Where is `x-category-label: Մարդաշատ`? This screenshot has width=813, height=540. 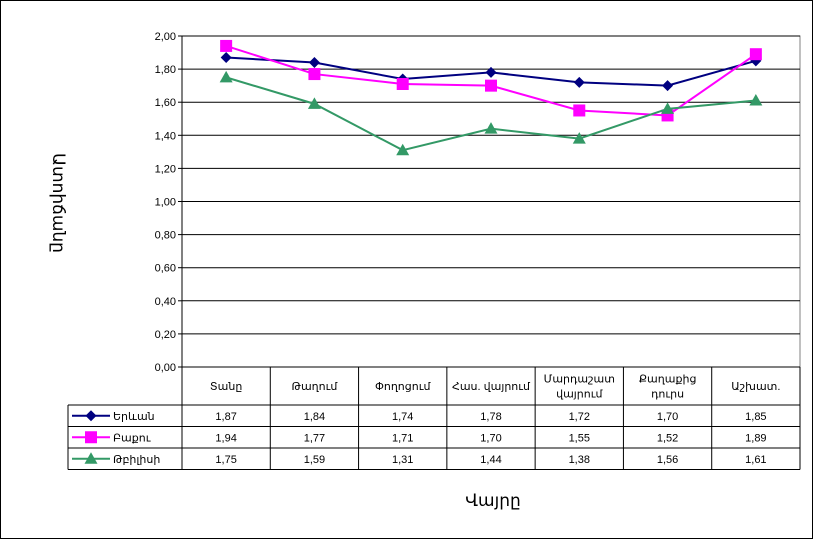
x-category-label: Մարդաշատ is located at coordinates (579, 380).